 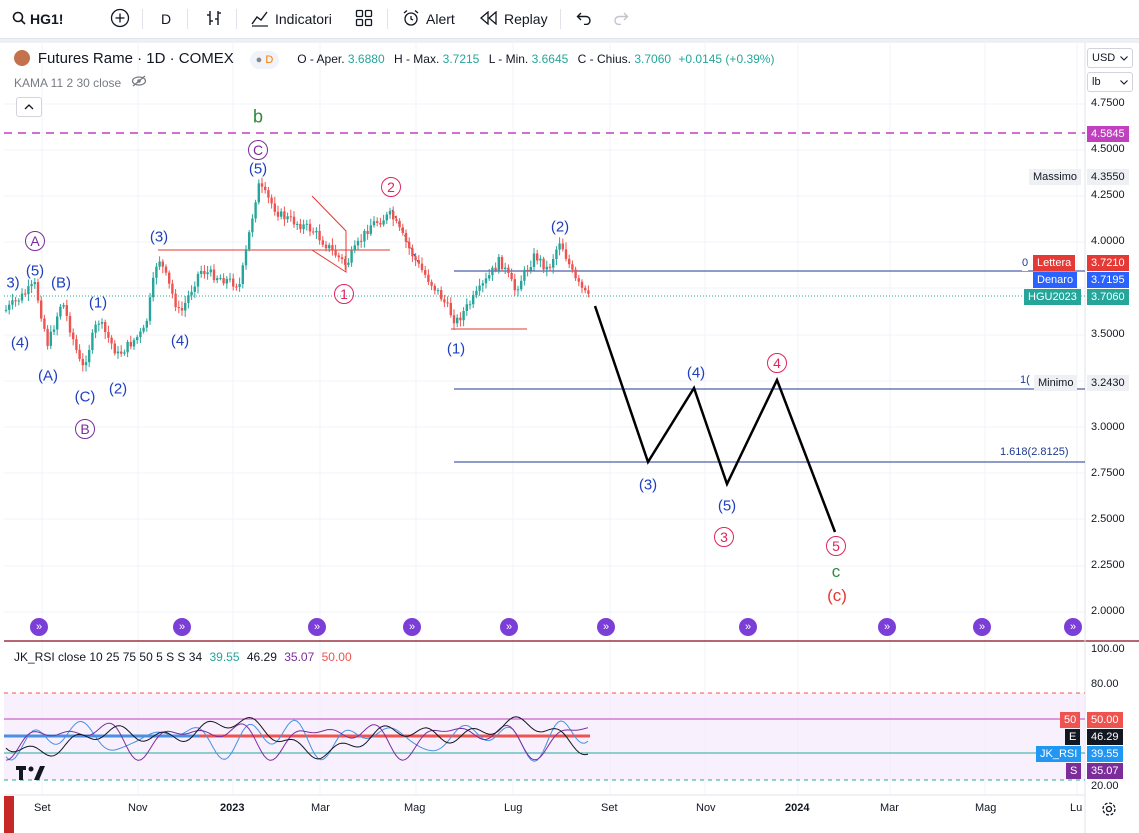 What do you see at coordinates (696, 373) in the screenshot?
I see `wave-label-p4: (4)` at bounding box center [696, 373].